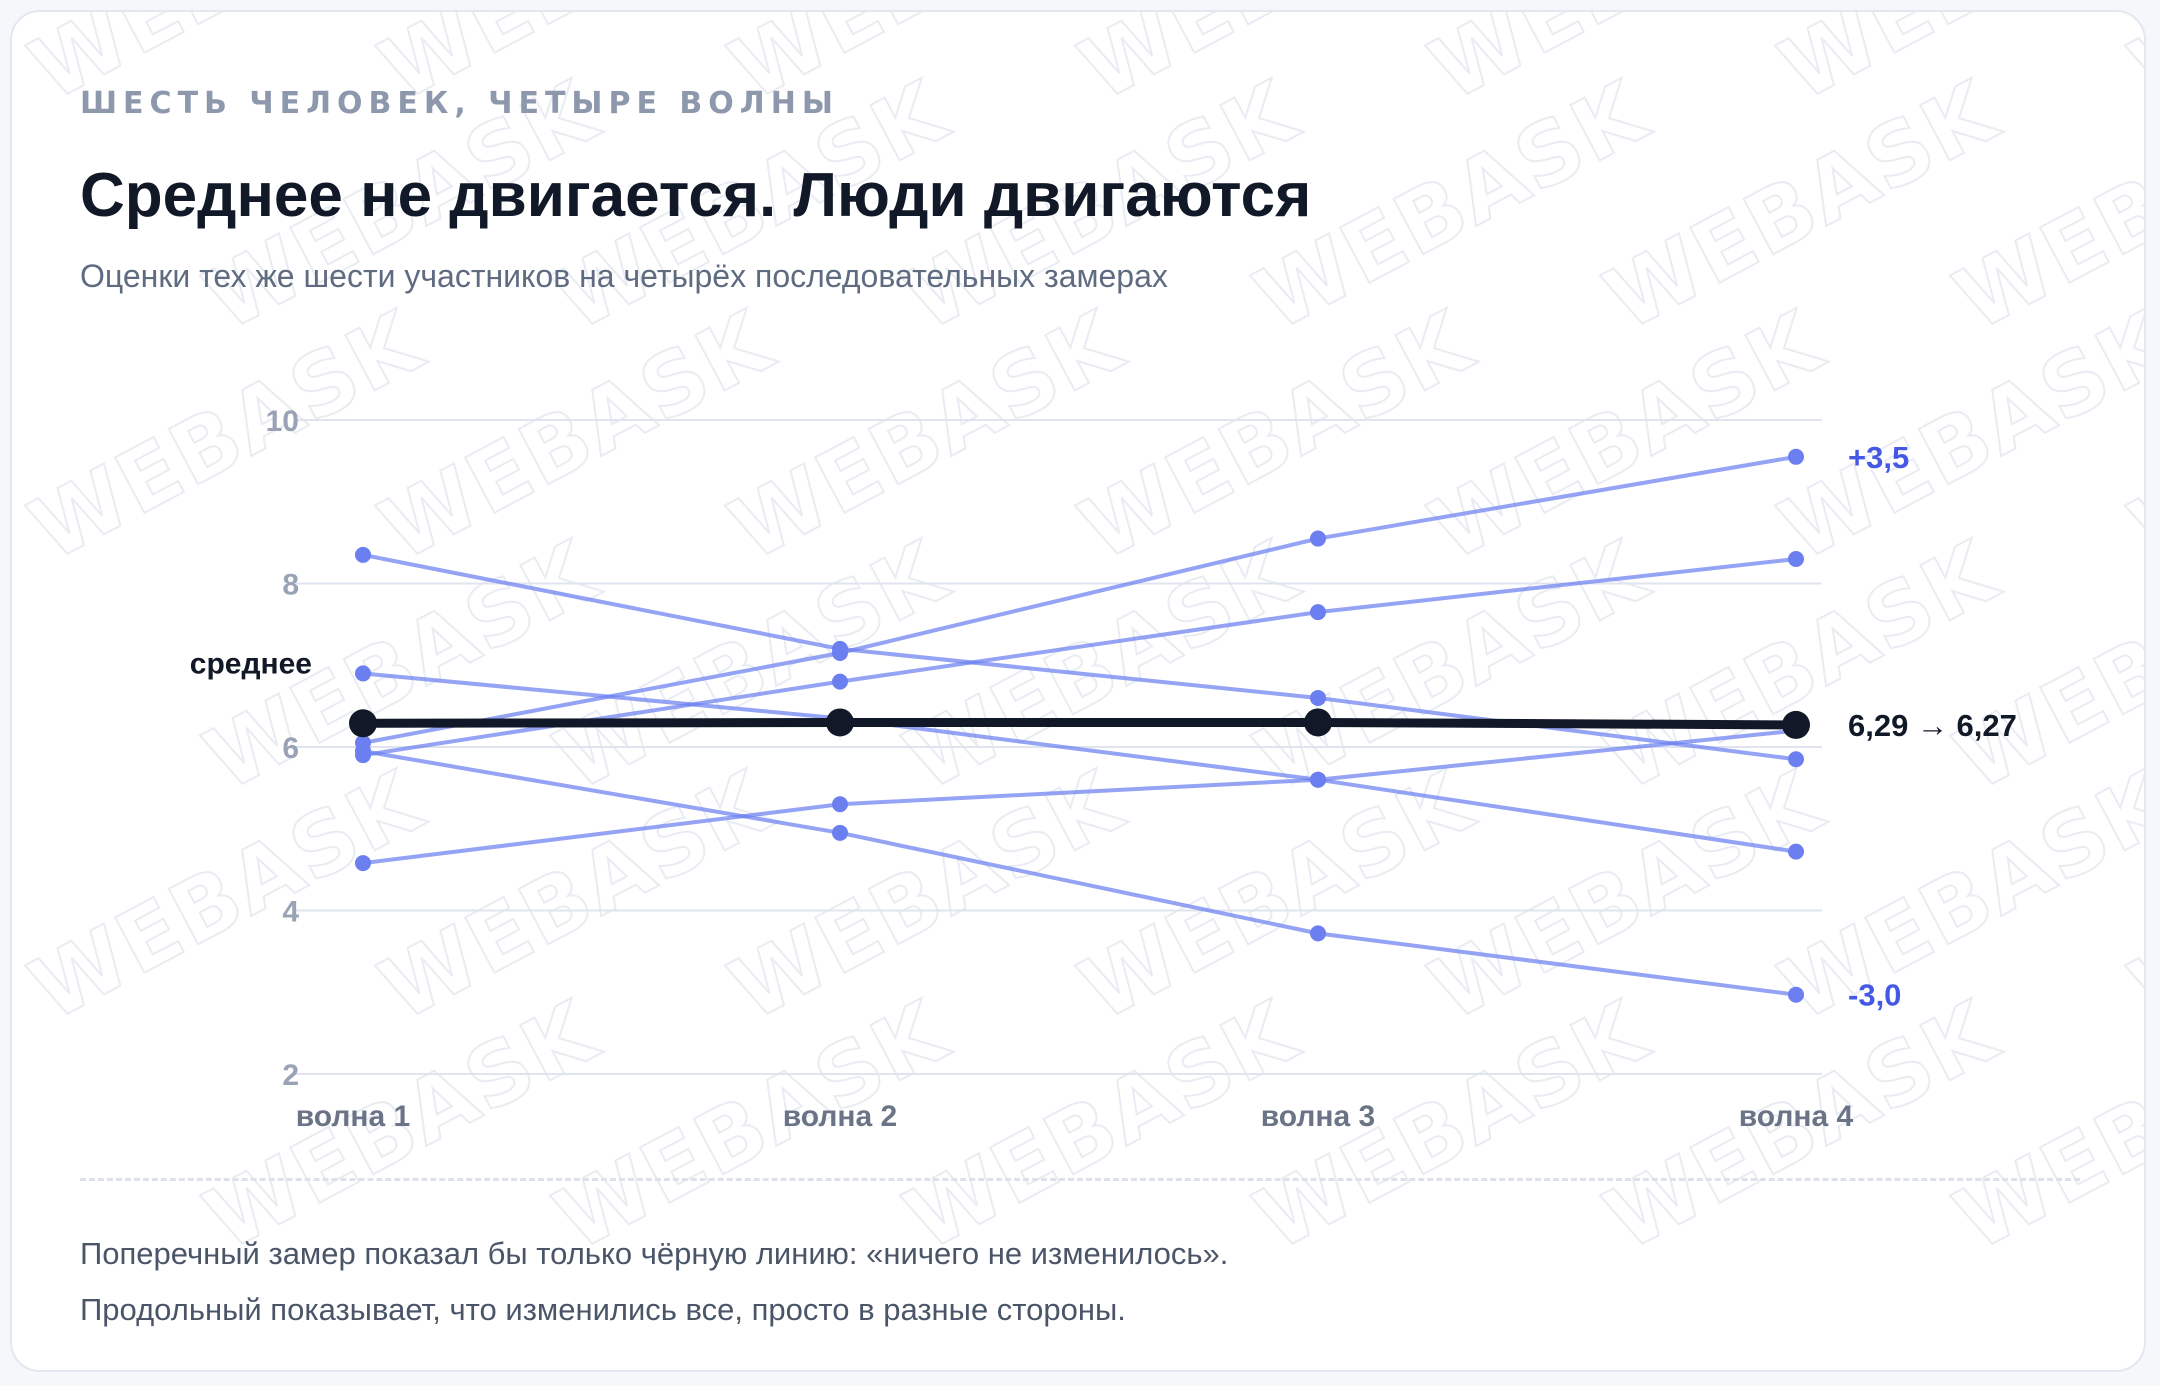  I want to click on eyebrow-label: ШЕСТЬ ЧЕЛОВЕК, ЧЕТЫРЕ ВОЛНЫ, so click(459, 103).